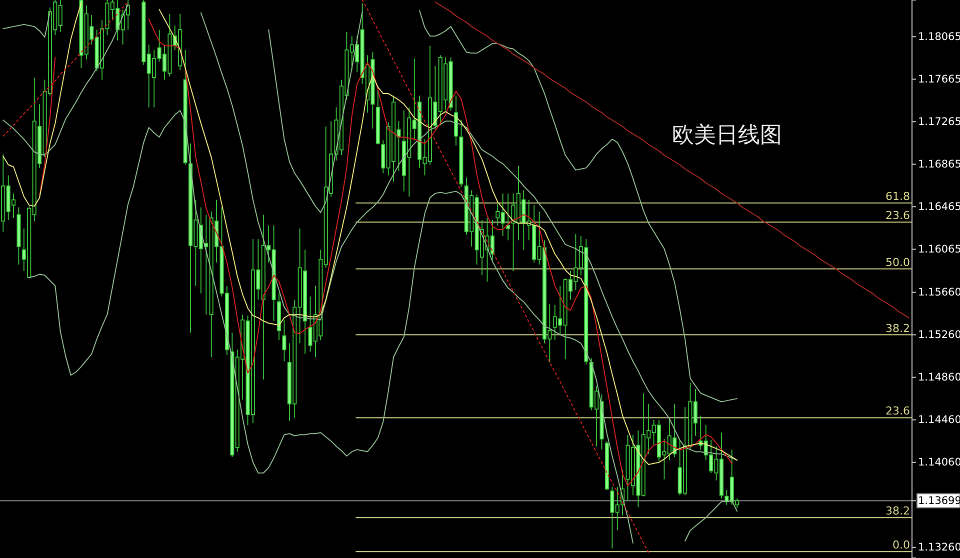  What do you see at coordinates (901, 545) in the screenshot?
I see `annotation: 0.0` at bounding box center [901, 545].